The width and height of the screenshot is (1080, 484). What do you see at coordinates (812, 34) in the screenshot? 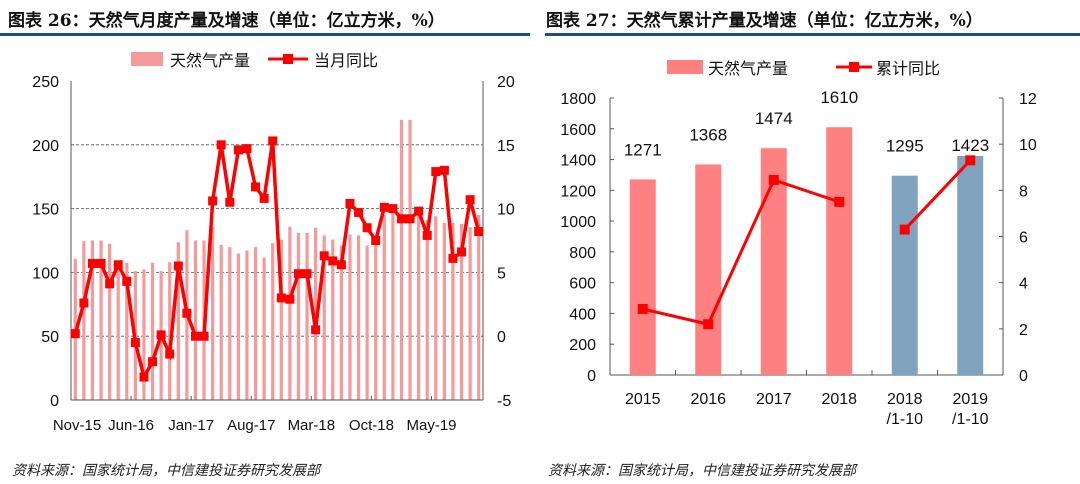
I see `right-title-rule` at bounding box center [812, 34].